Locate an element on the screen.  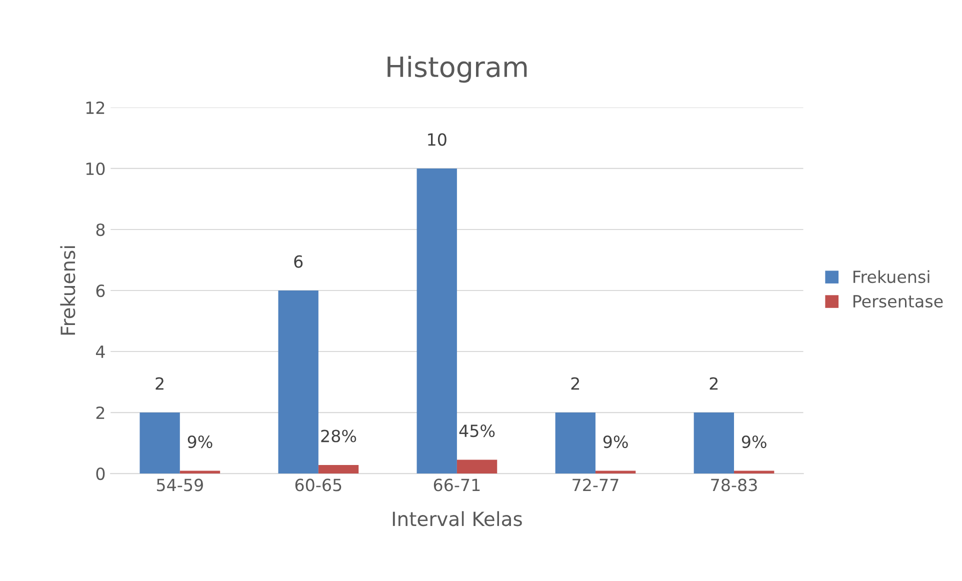
y-axis-title: Frekuensi is located at coordinates (68, 290).